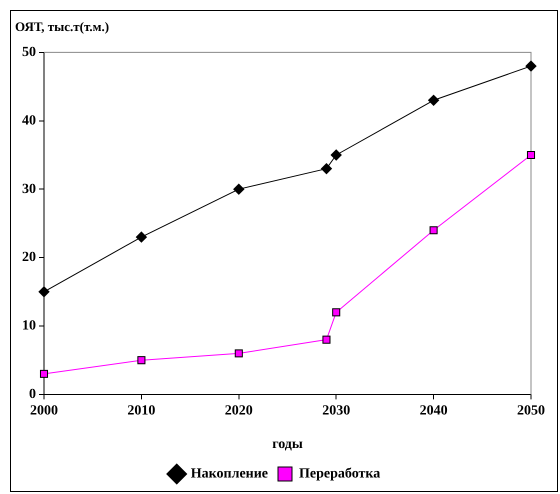  I want to click on legend-label: Переработка, so click(339, 474).